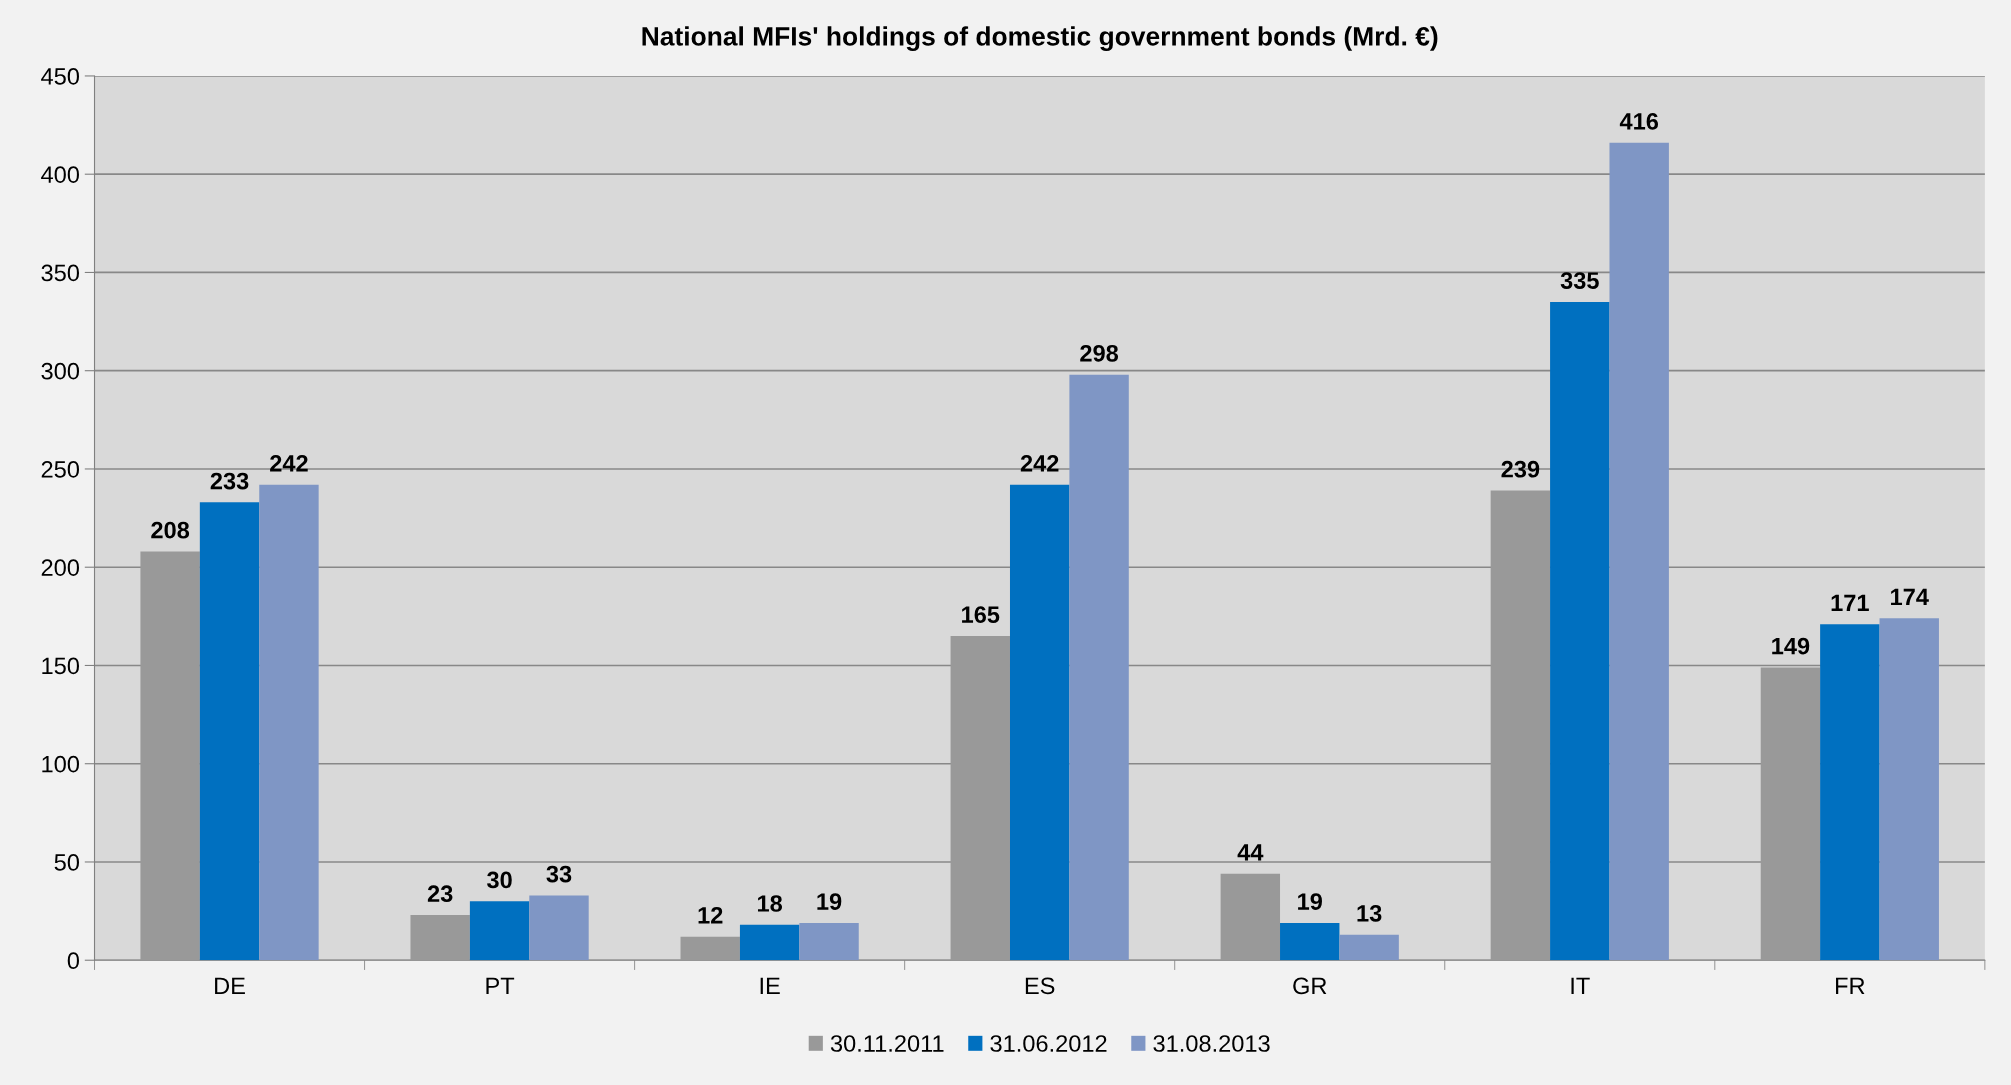  I want to click on data-label: 233, so click(229, 481).